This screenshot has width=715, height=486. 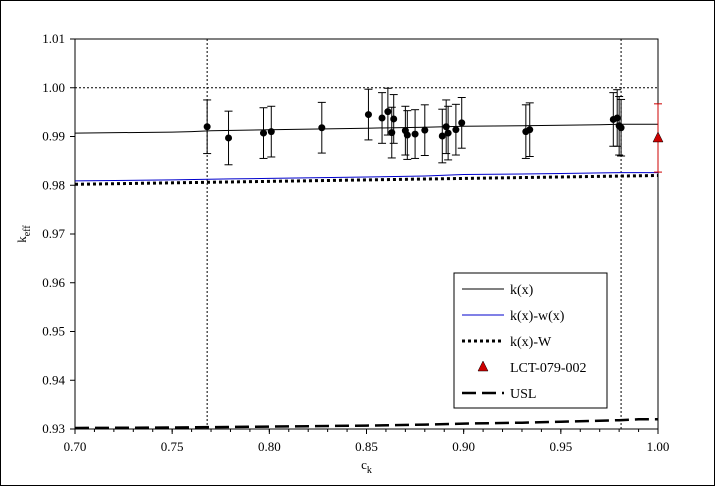 I want to click on x-tick-label: 0.90, so click(x=463, y=446).